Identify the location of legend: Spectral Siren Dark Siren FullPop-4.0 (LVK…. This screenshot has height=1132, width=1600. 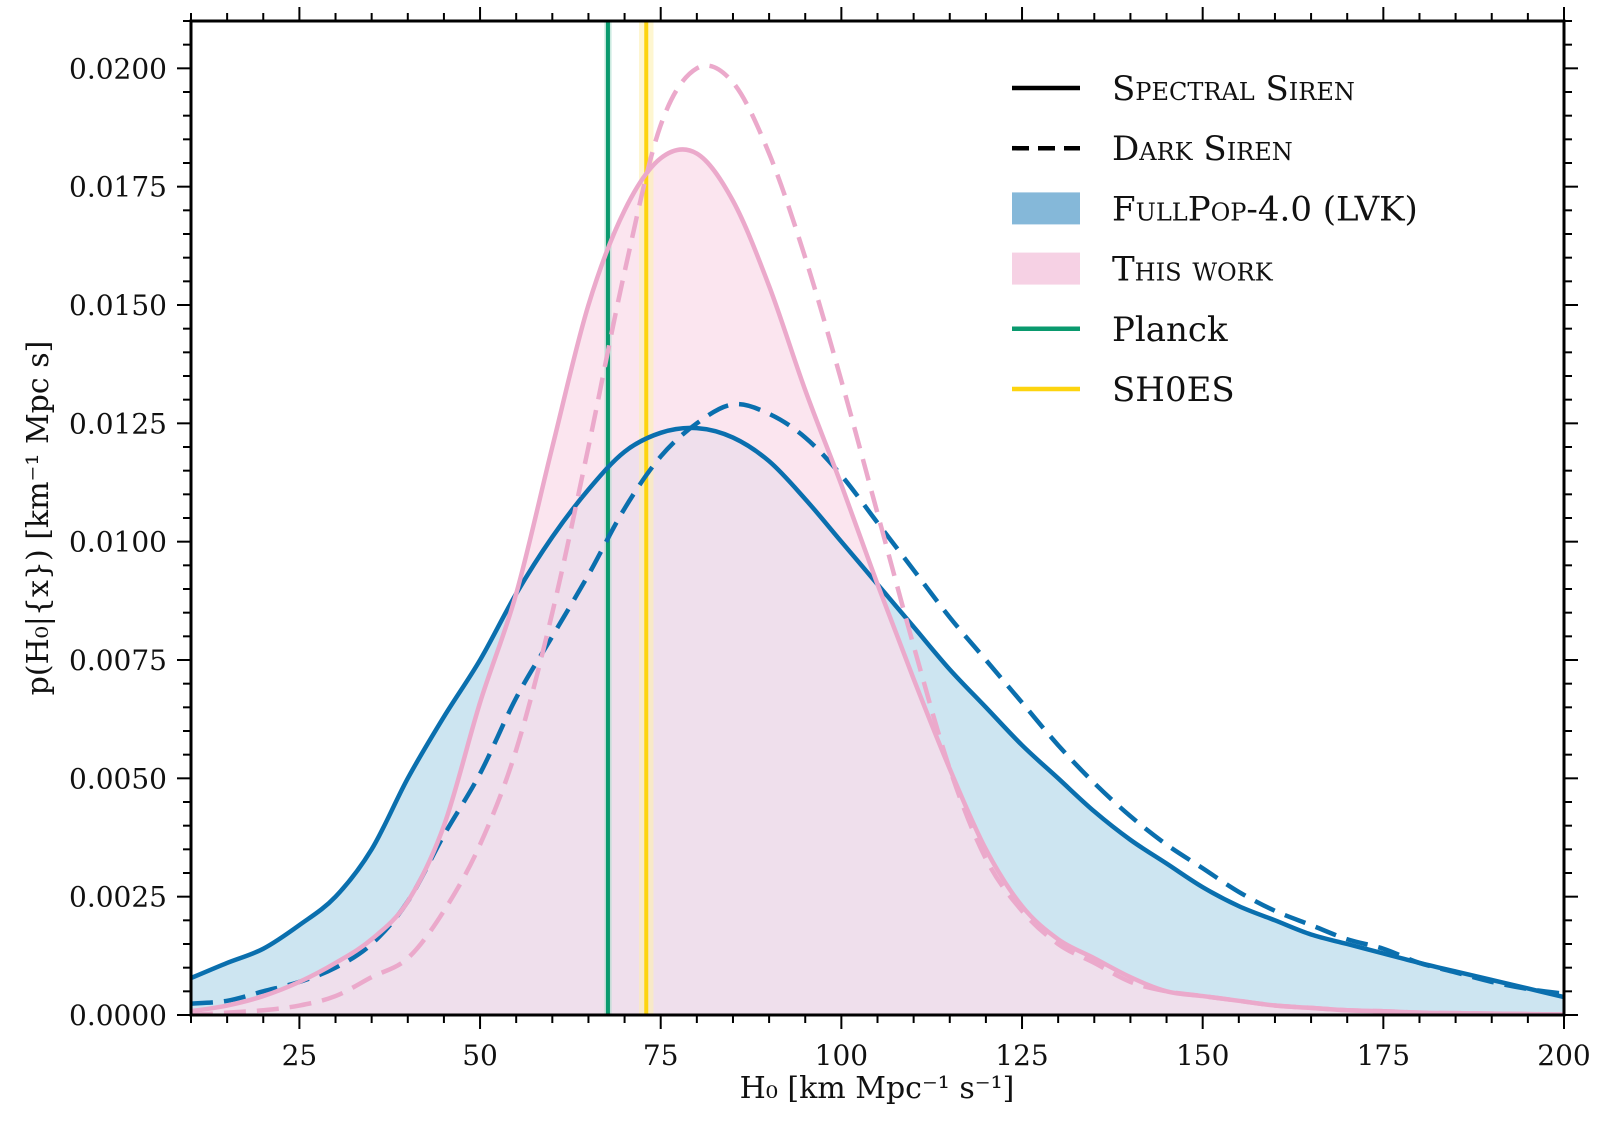
(1215, 239).